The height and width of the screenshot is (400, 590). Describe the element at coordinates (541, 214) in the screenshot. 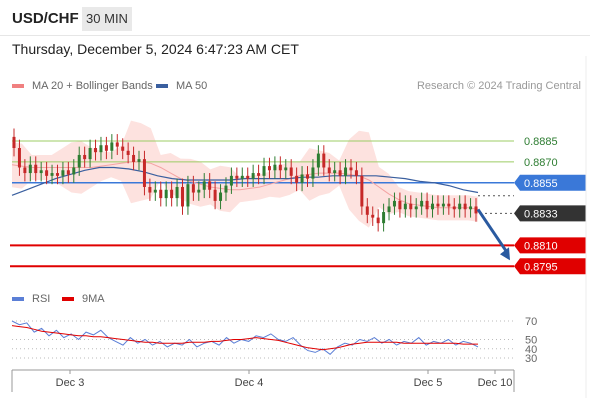

I see `level-label: 0.8833` at that location.